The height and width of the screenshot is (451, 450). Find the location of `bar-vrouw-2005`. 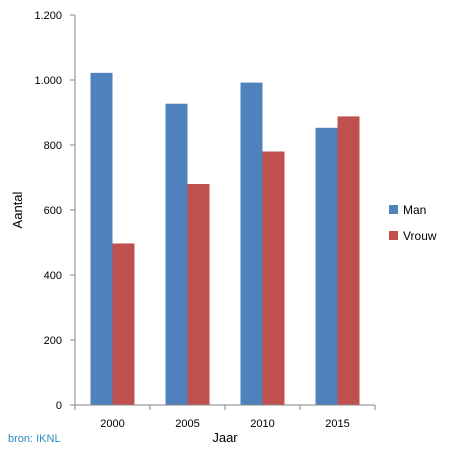

bar-vrouw-2005 is located at coordinates (198, 294).